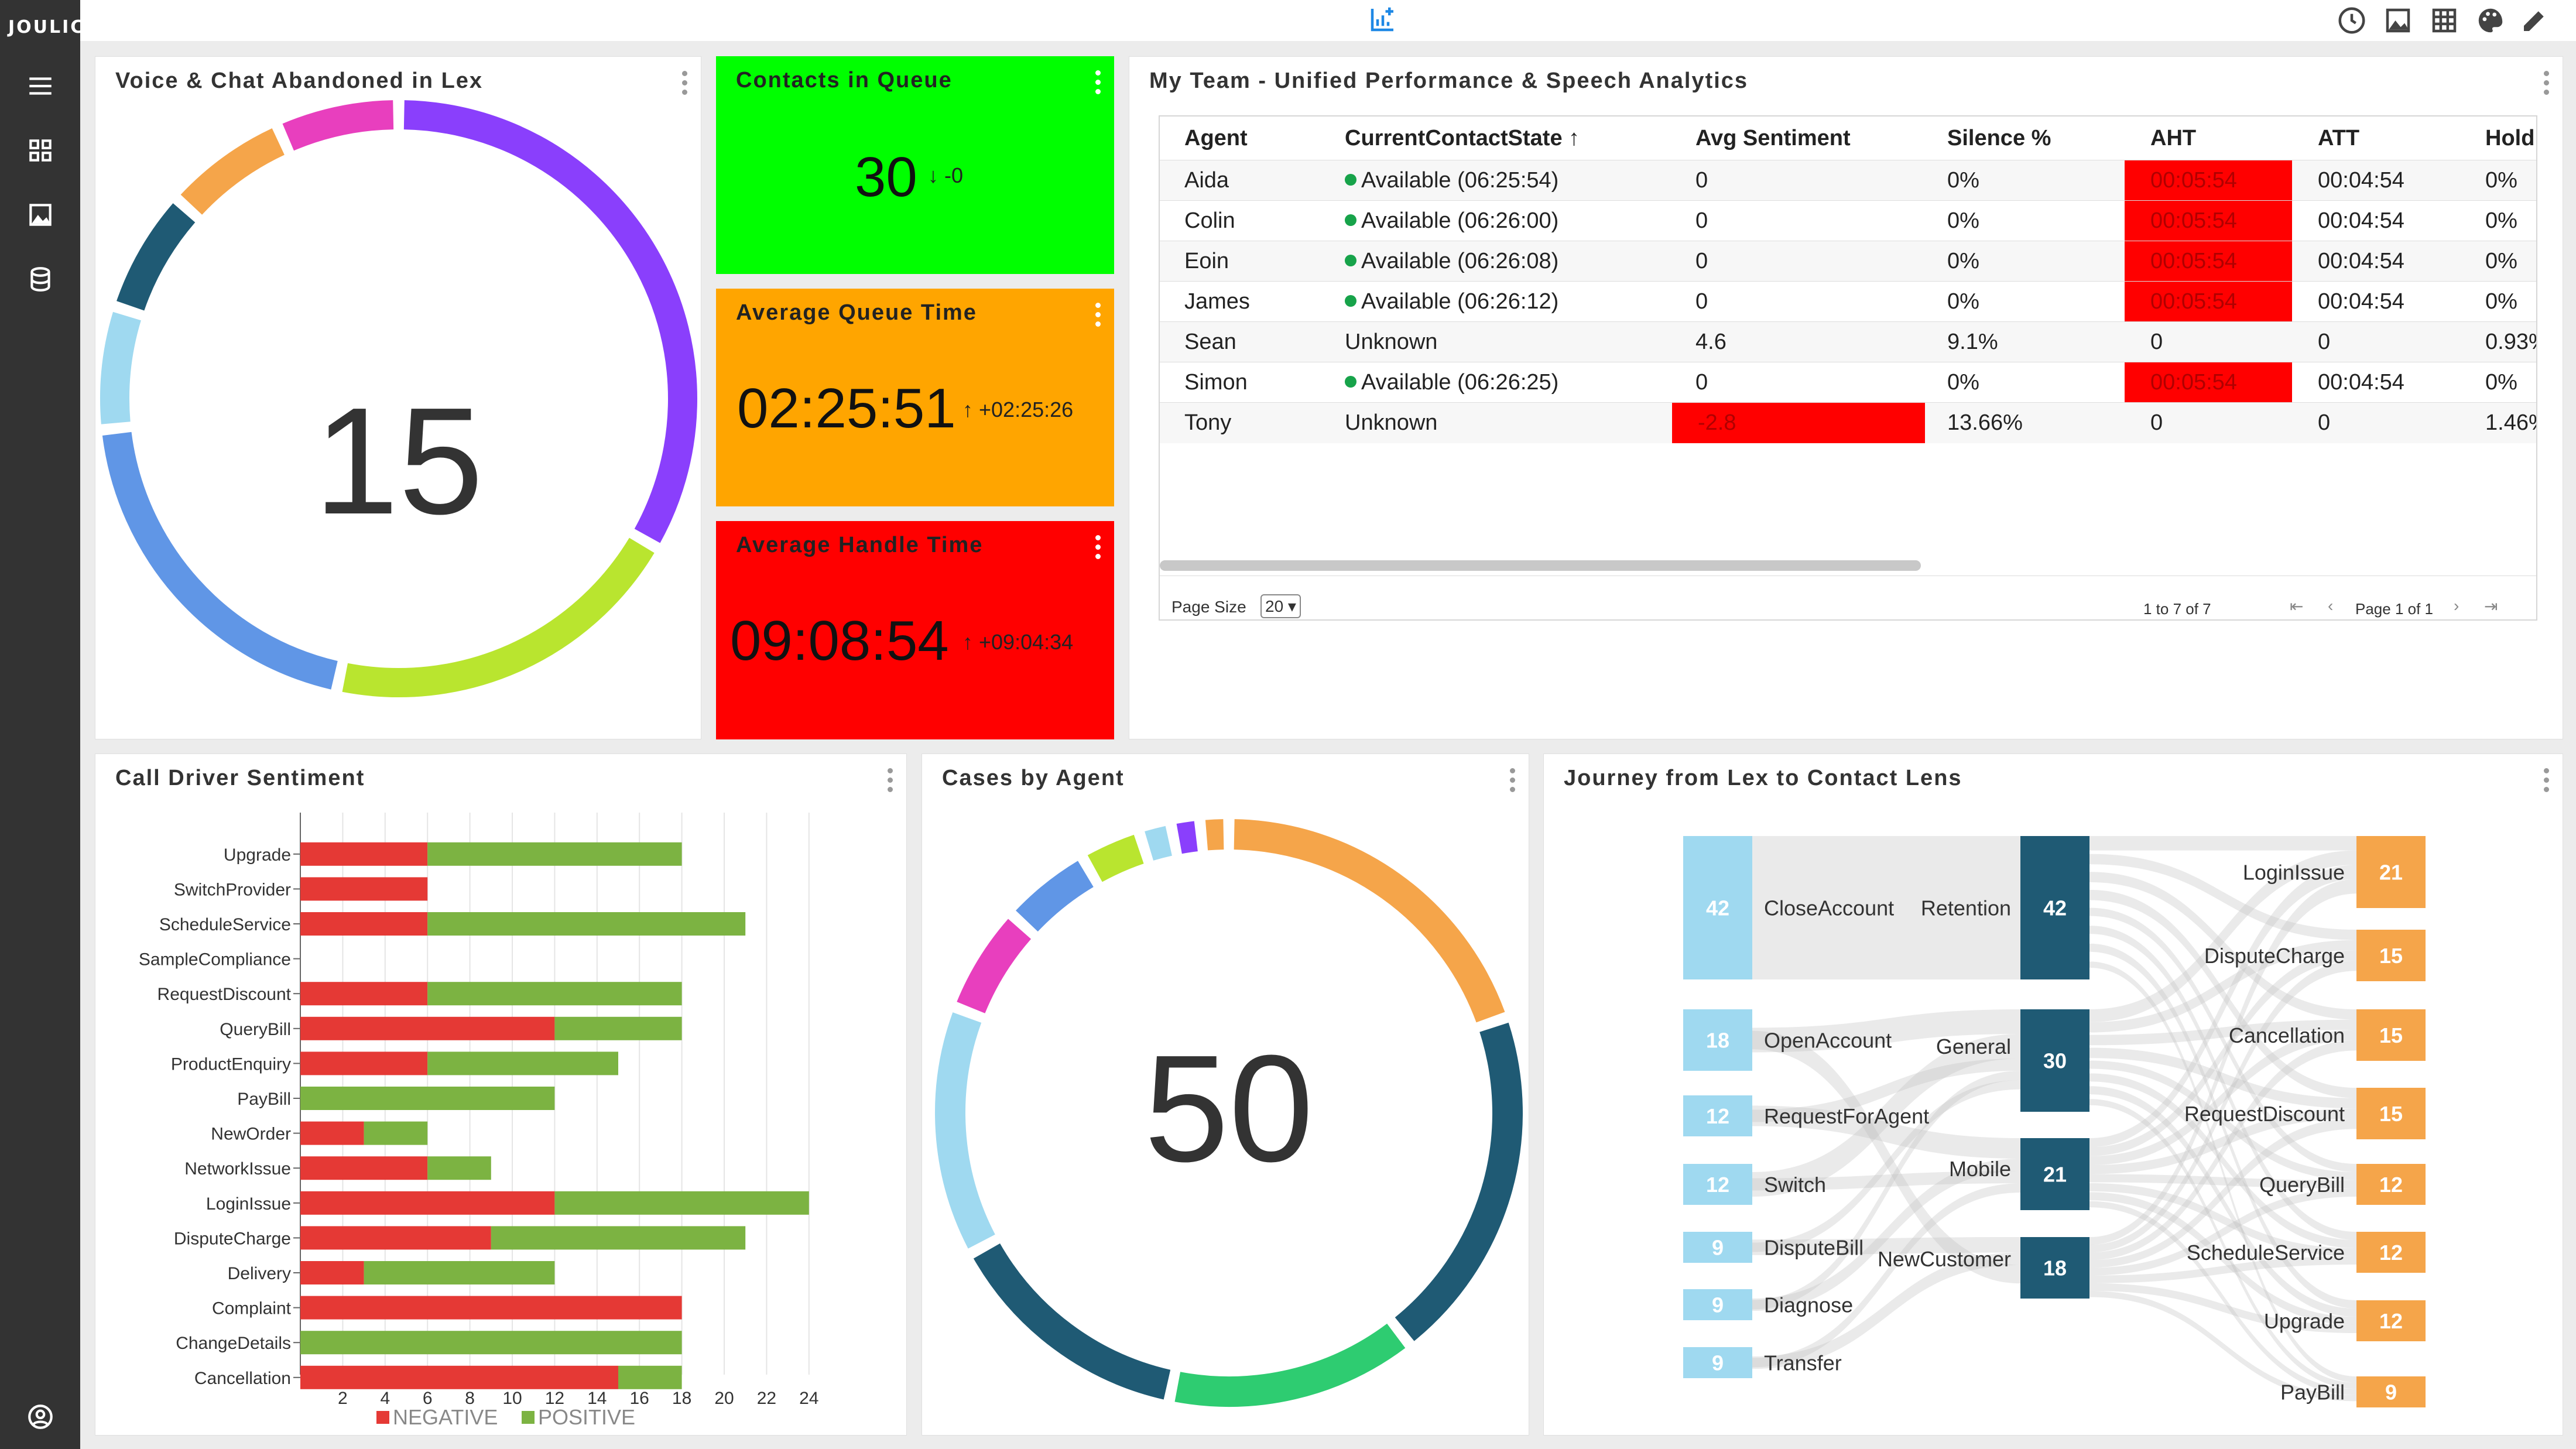  I want to click on horizontal-scrollbar, so click(1540, 565).